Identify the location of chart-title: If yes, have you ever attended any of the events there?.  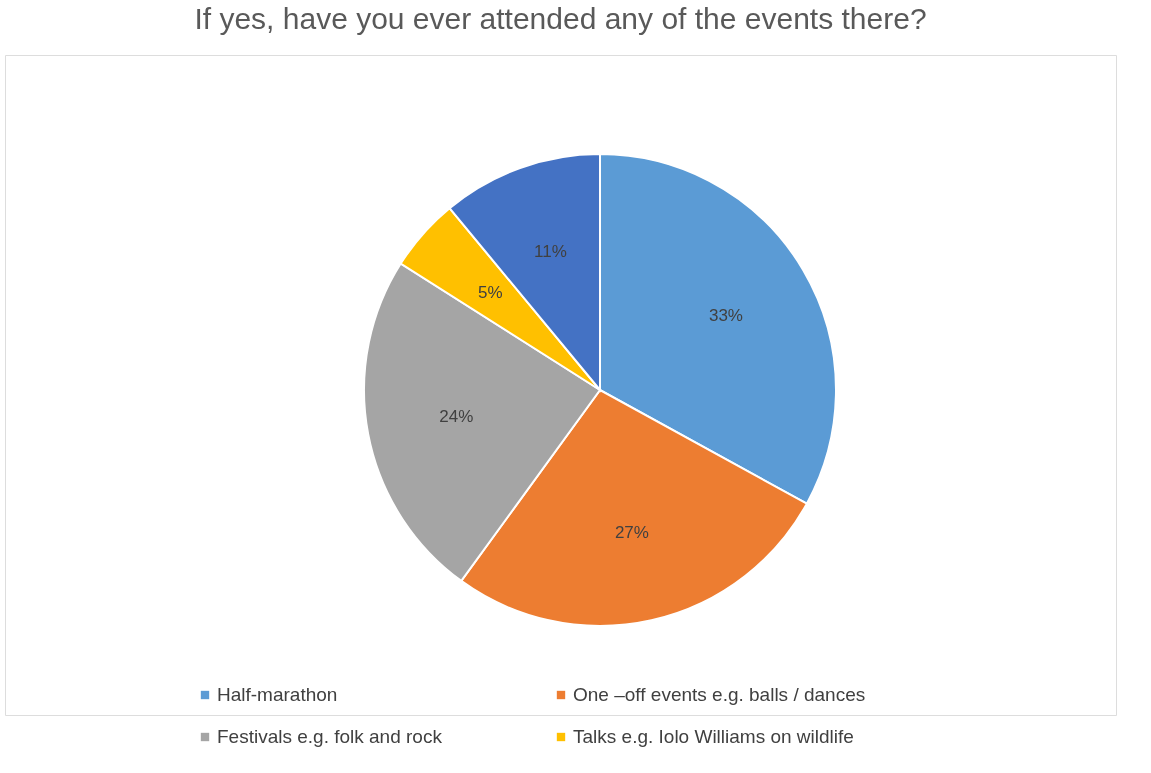
(560, 18).